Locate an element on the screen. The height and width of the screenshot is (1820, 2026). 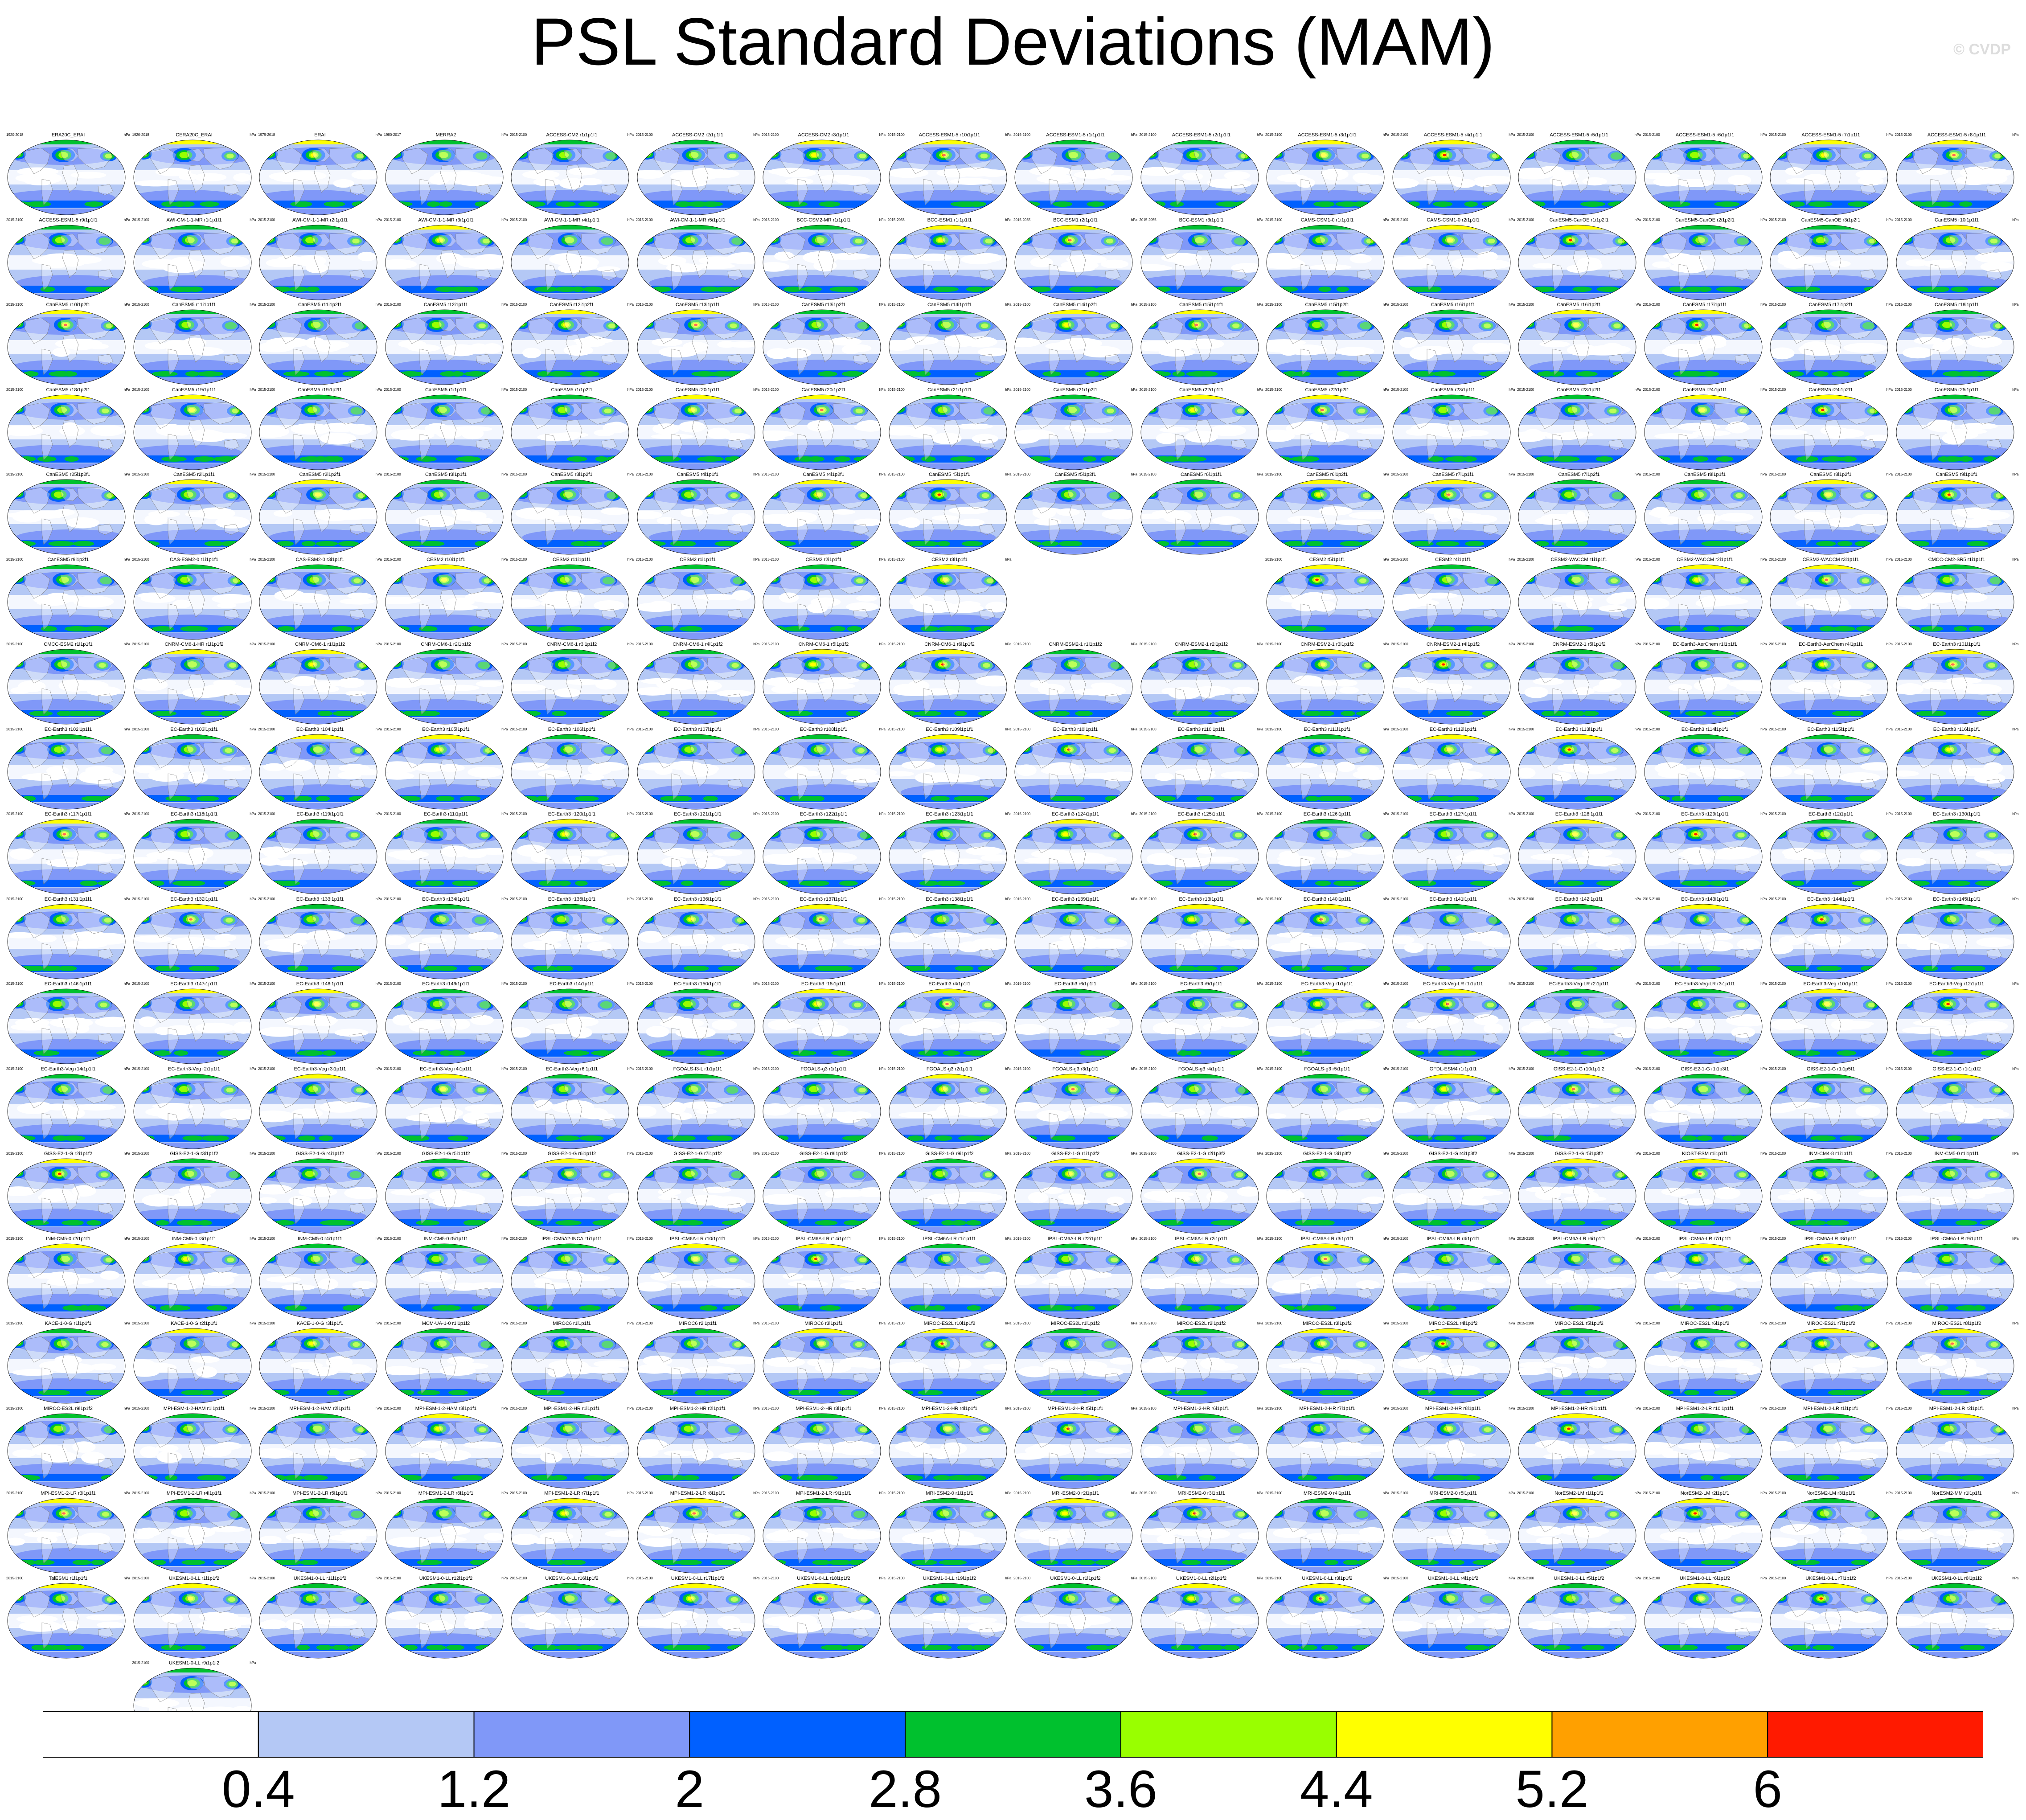
map-panel: MIROC-ES2L r4i1p1f2 2015-2100 hPa is located at coordinates (1453, 1364).